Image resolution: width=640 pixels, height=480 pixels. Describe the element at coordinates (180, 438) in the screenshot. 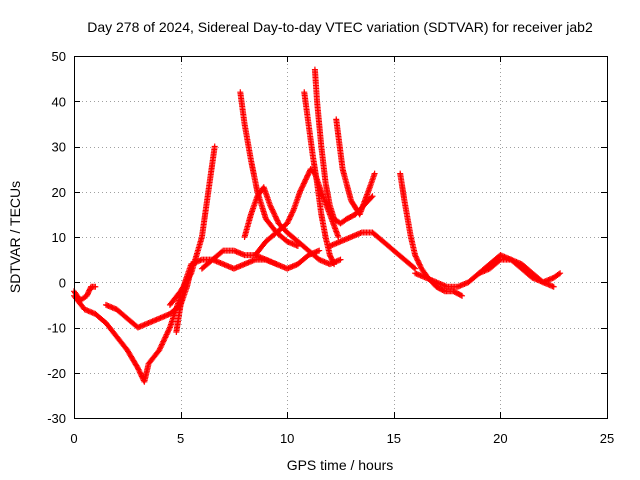

I see `x-tick-label: 5` at that location.